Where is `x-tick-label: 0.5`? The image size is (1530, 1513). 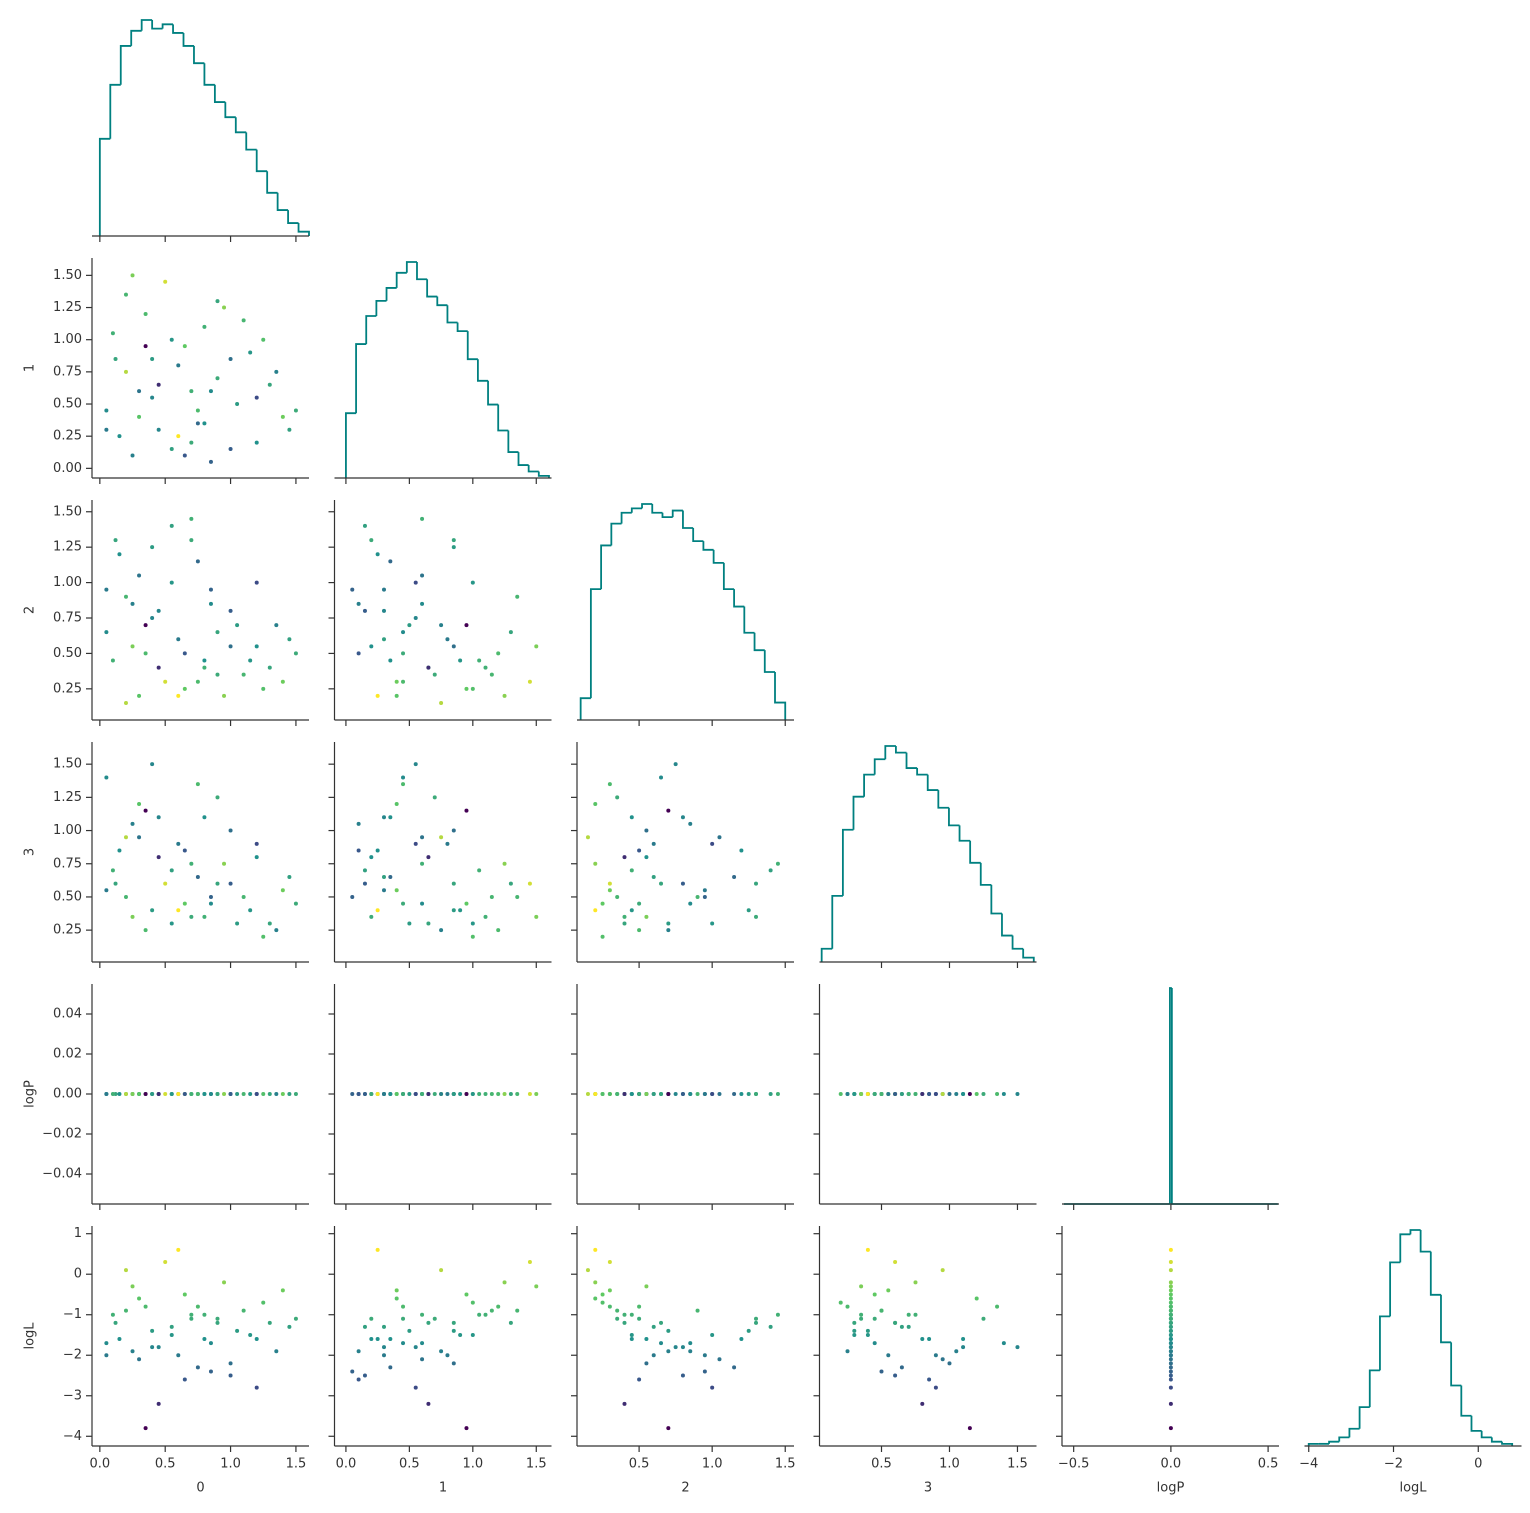 x-tick-label: 0.5 is located at coordinates (639, 1464).